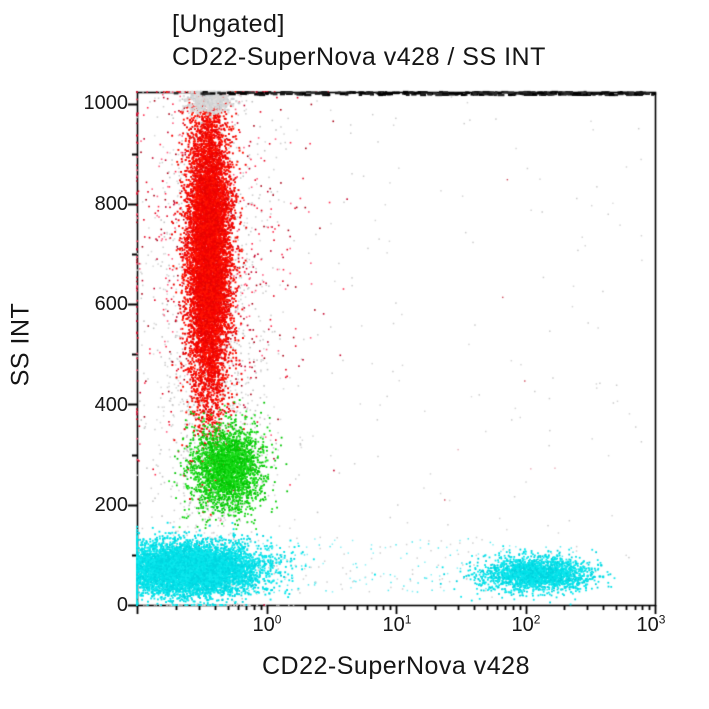 Image resolution: width=709 pixels, height=709 pixels. What do you see at coordinates (408, 619) in the screenshot?
I see `x-tick-exponent: 1` at bounding box center [408, 619].